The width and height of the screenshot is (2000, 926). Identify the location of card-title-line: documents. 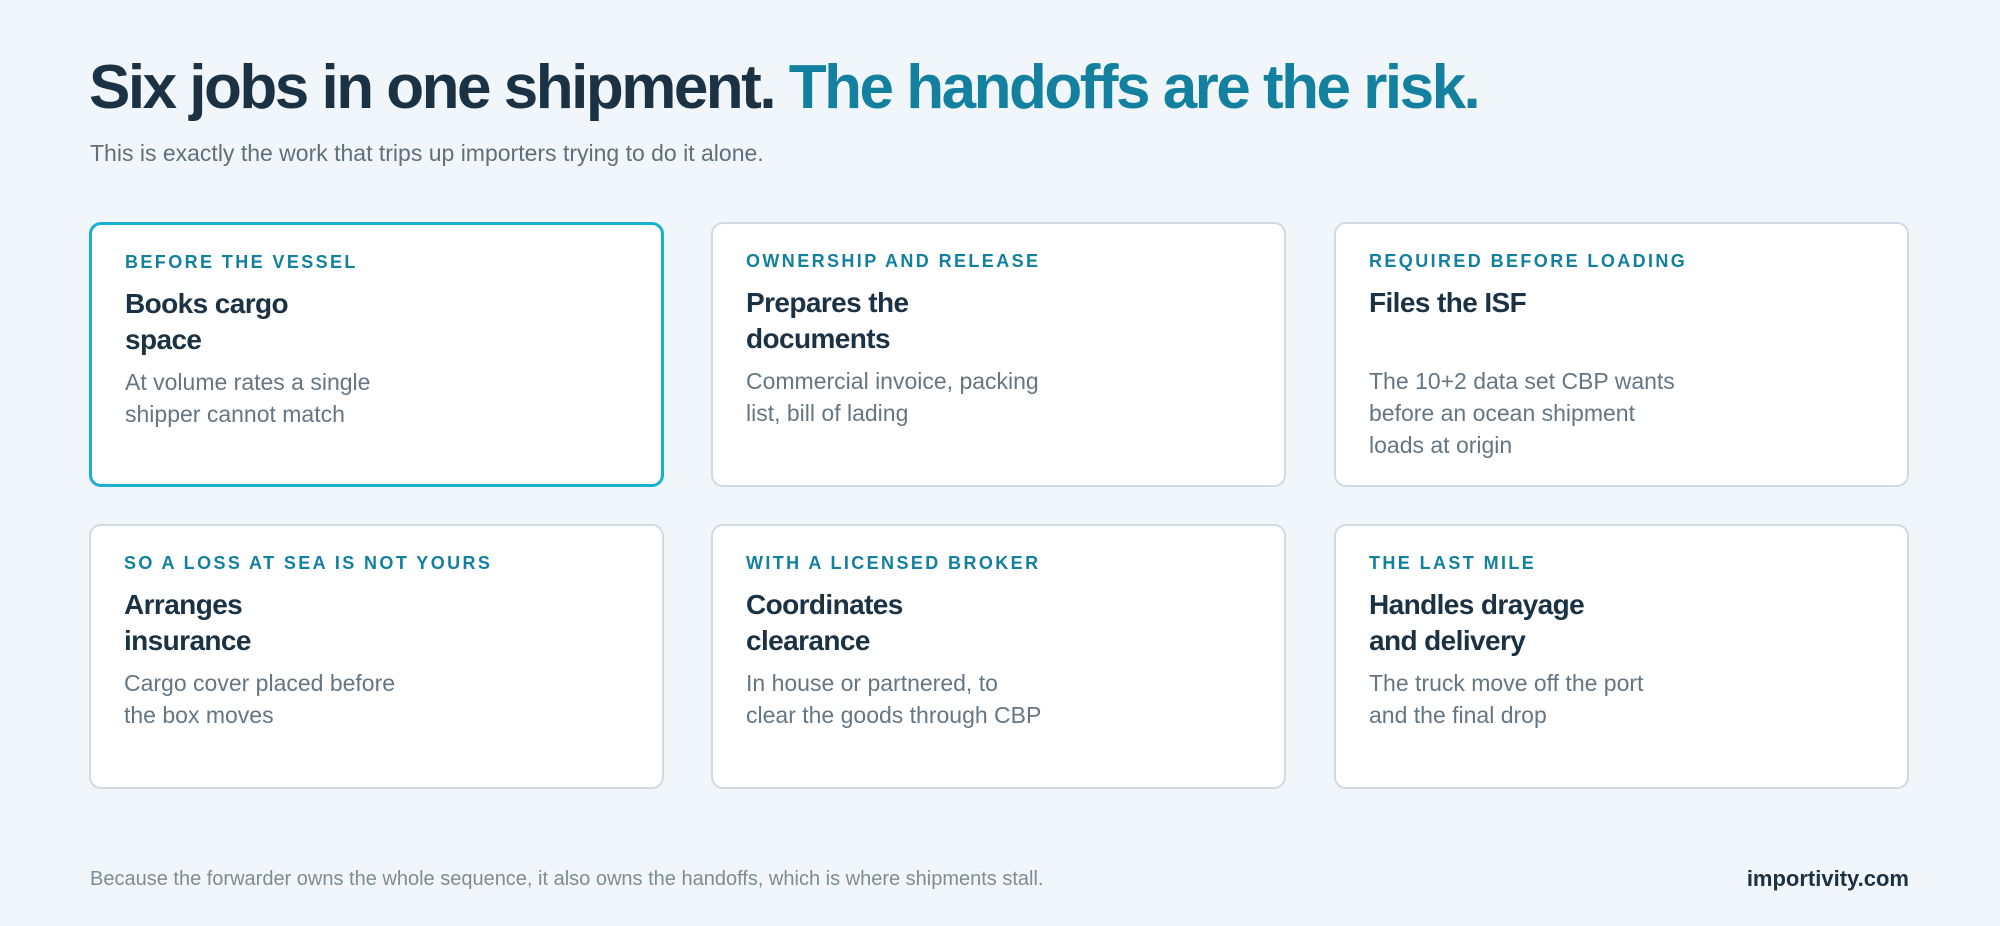
(818, 338).